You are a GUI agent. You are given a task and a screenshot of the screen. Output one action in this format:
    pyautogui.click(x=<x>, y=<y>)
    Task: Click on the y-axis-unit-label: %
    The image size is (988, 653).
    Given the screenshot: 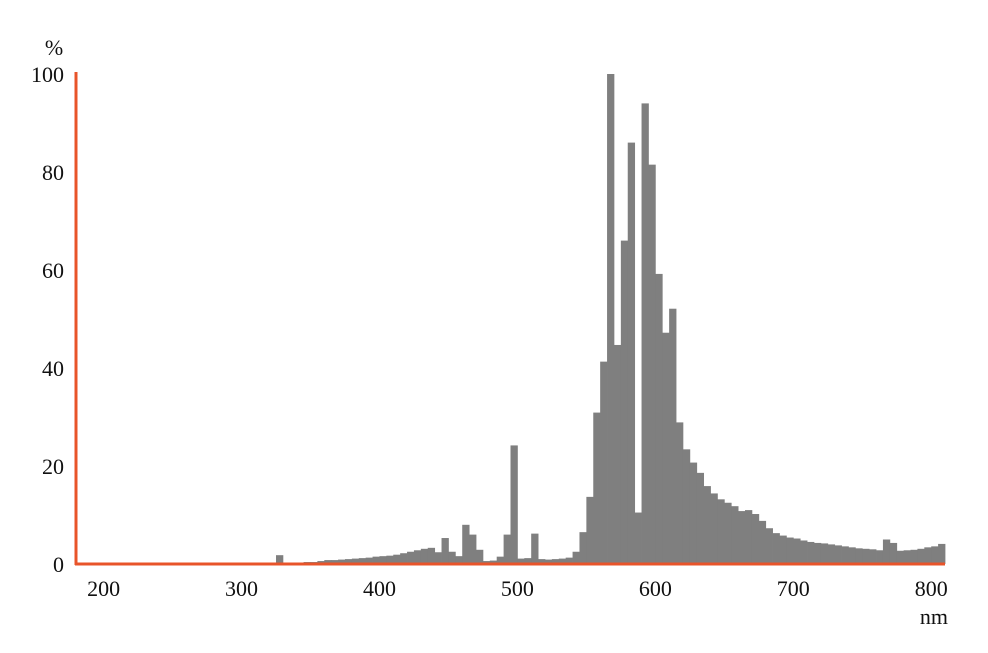 What is the action you would take?
    pyautogui.click(x=54, y=47)
    